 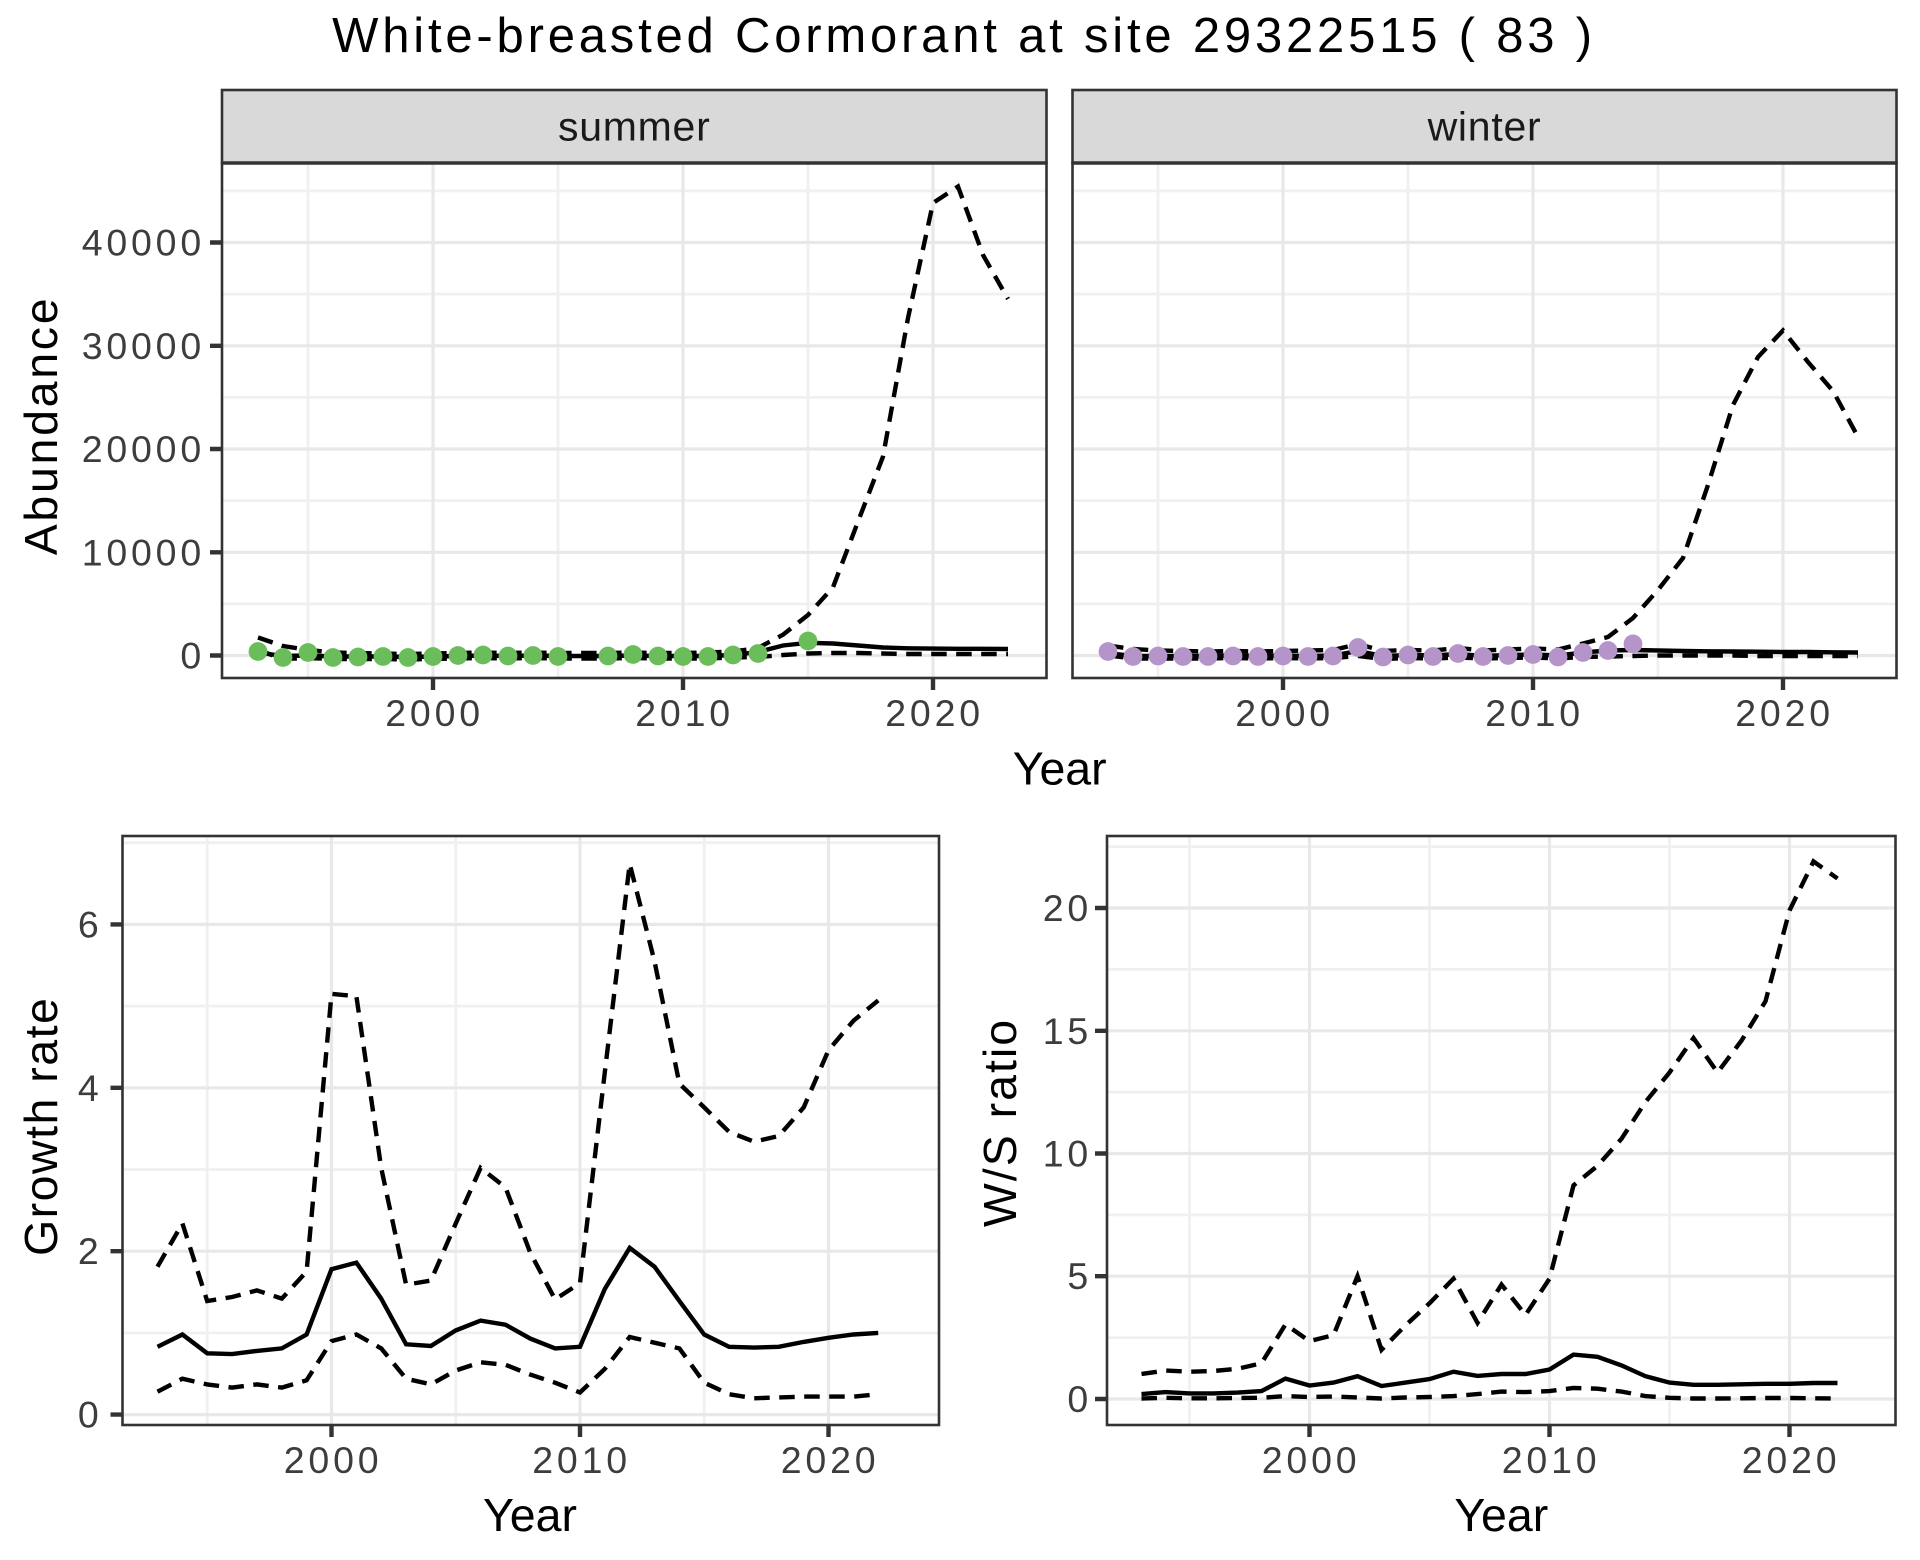 I want to click on svg-text: 10000, so click(x=143, y=552).